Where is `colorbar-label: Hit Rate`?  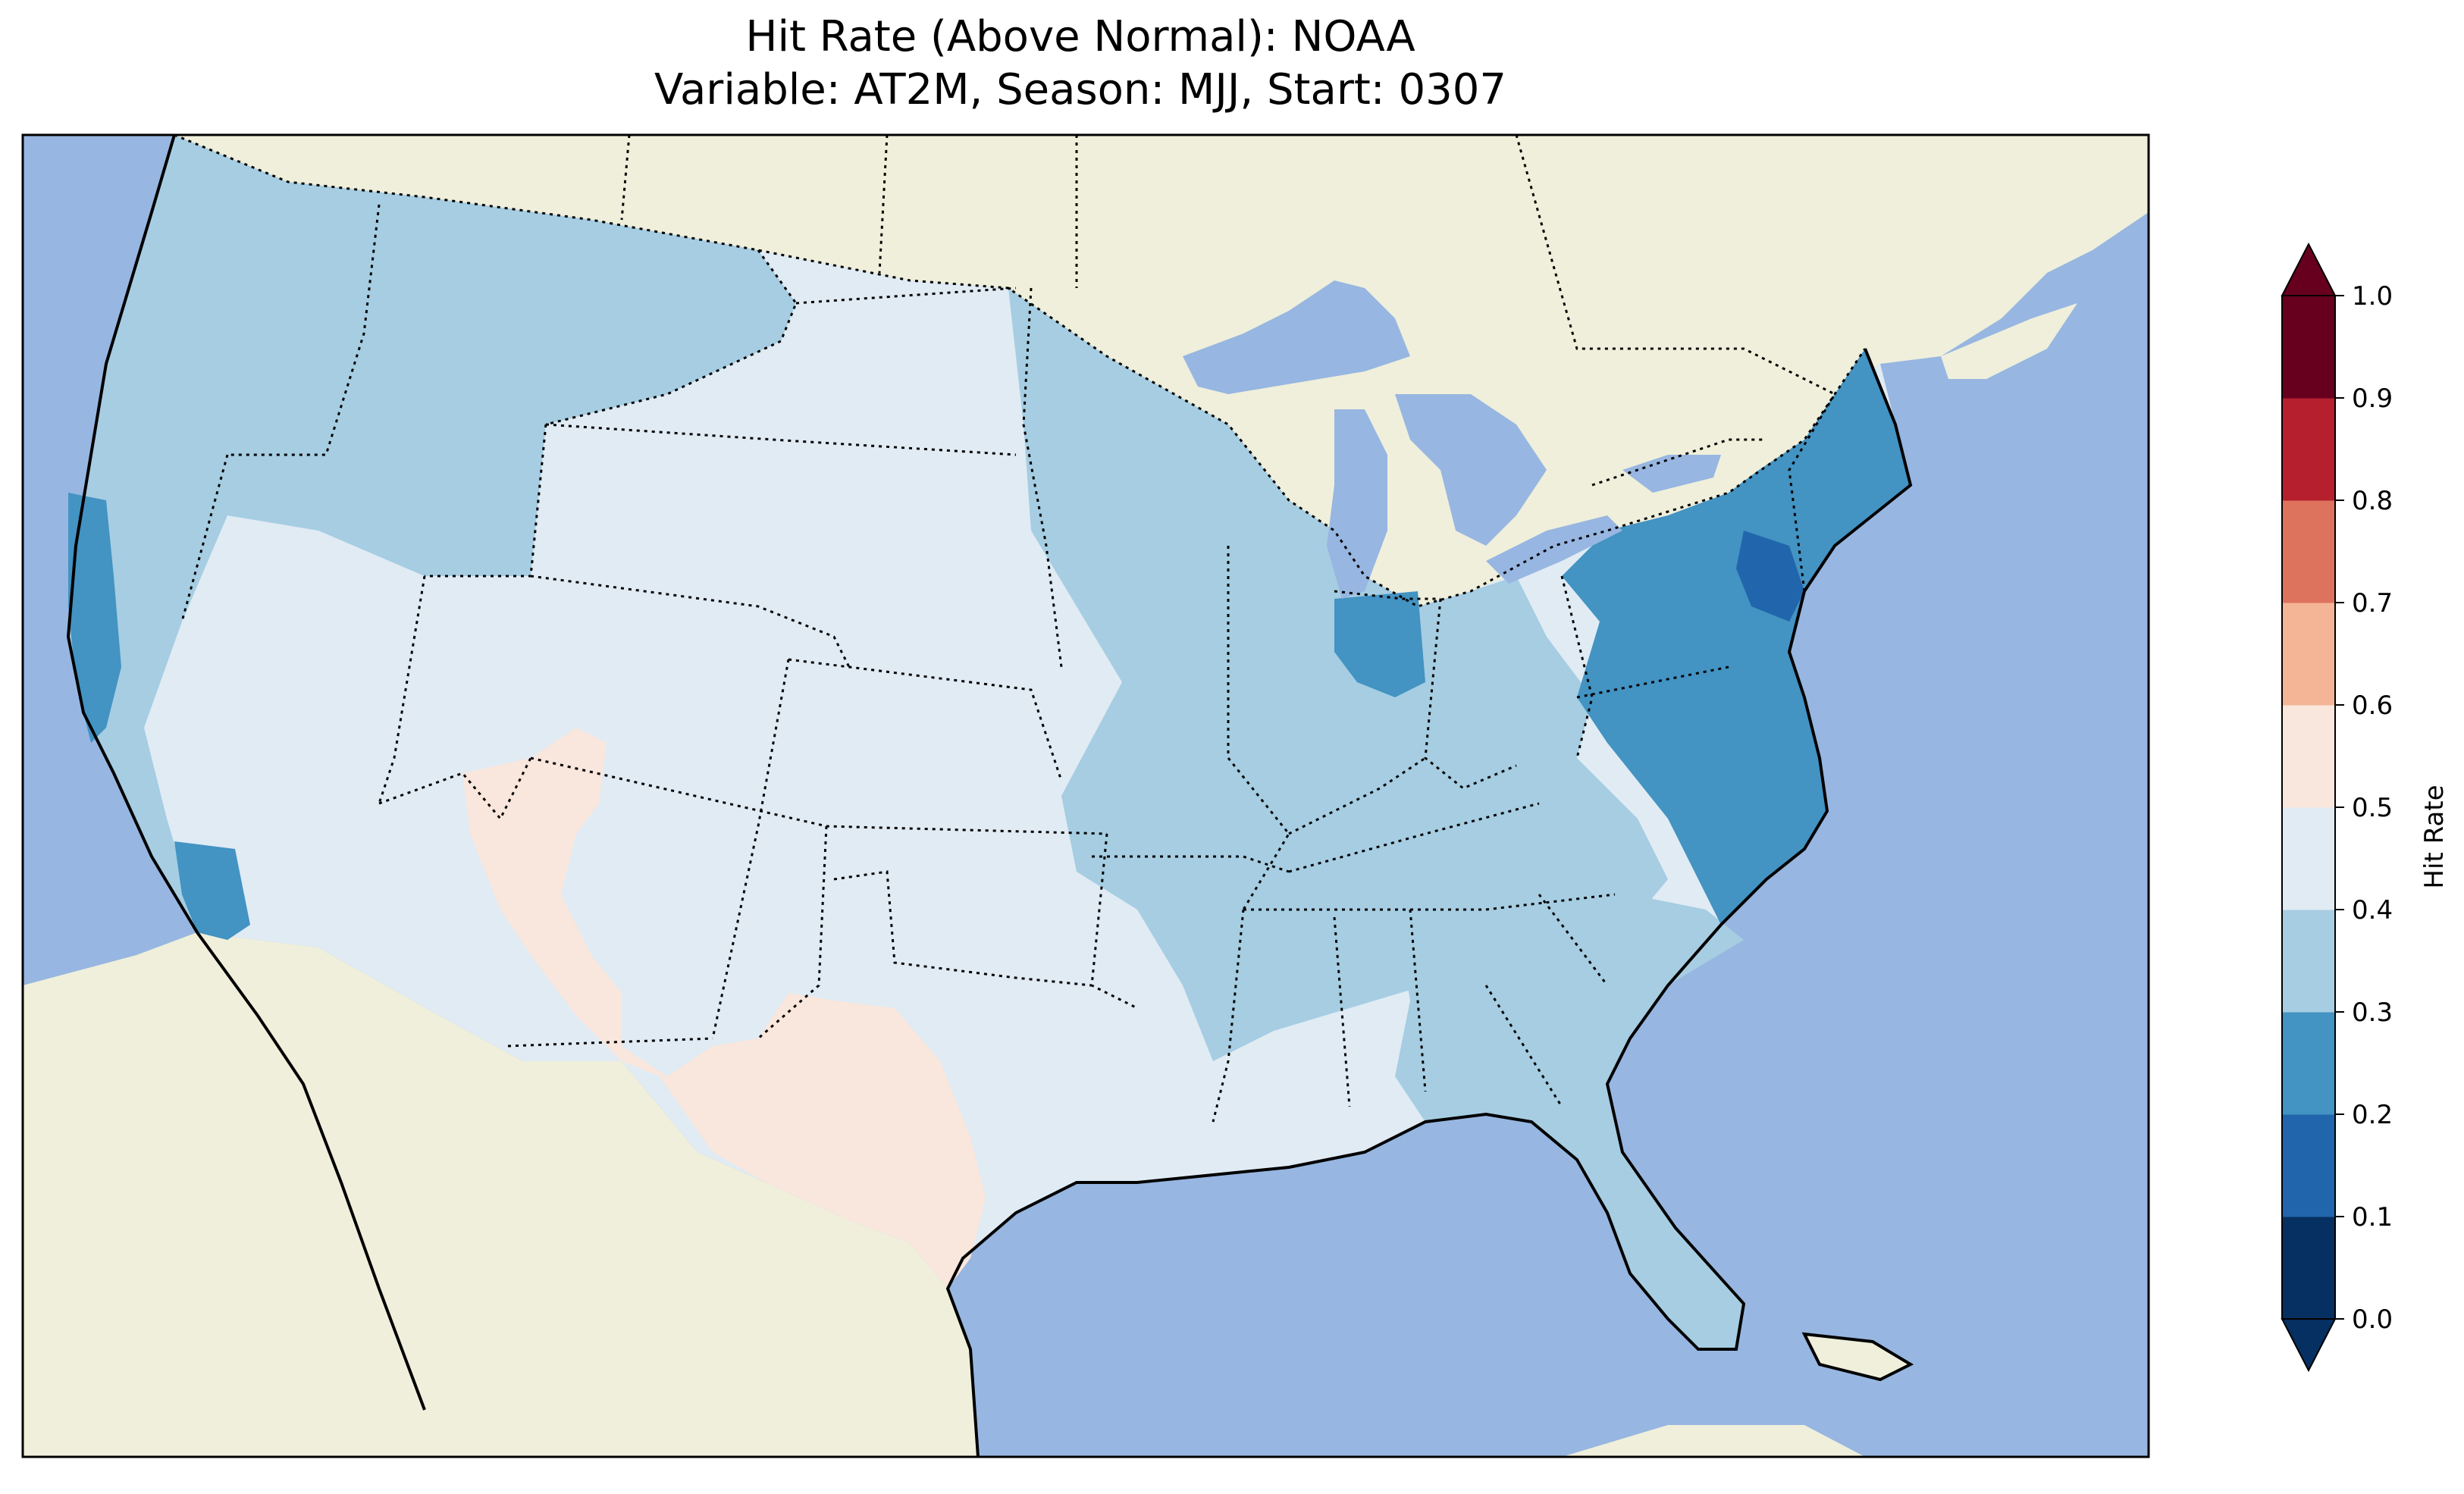 colorbar-label: Hit Rate is located at coordinates (2434, 836).